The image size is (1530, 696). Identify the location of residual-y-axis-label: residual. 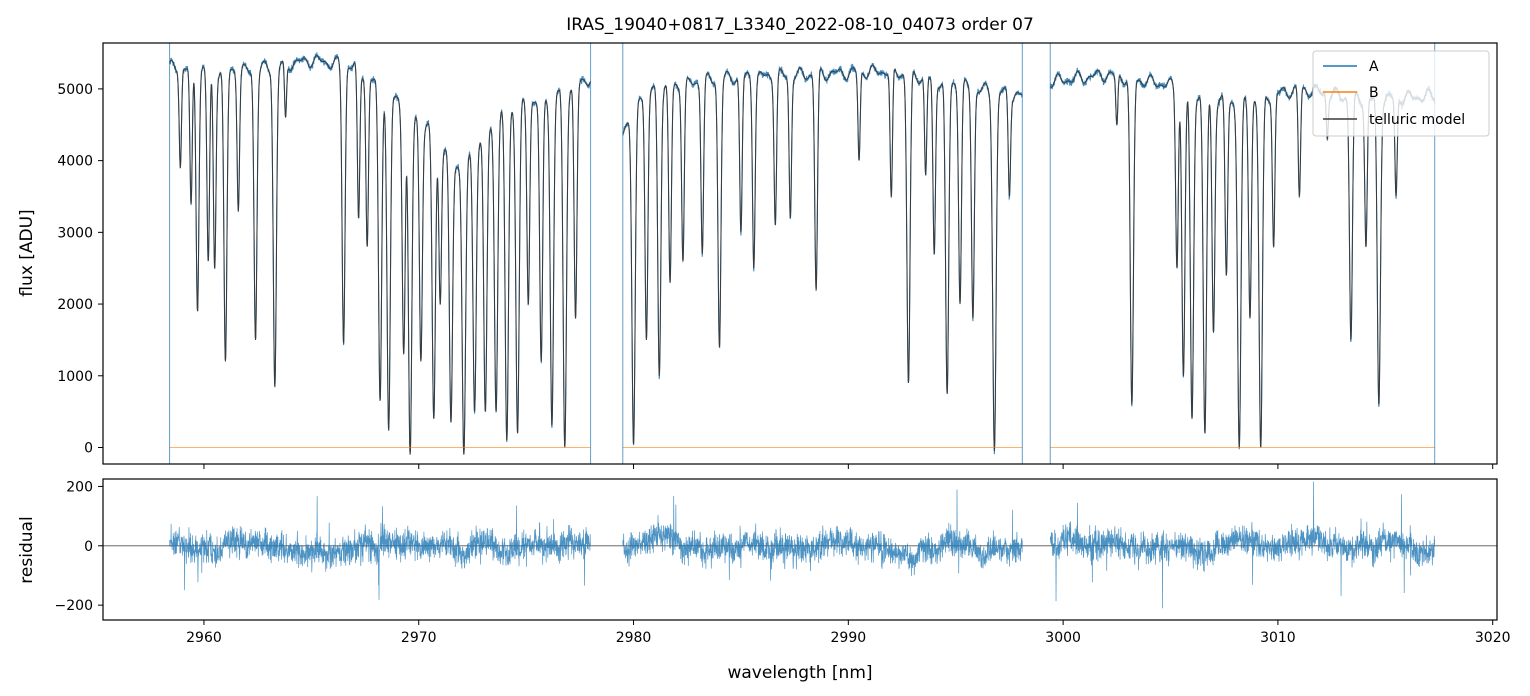
(27, 549).